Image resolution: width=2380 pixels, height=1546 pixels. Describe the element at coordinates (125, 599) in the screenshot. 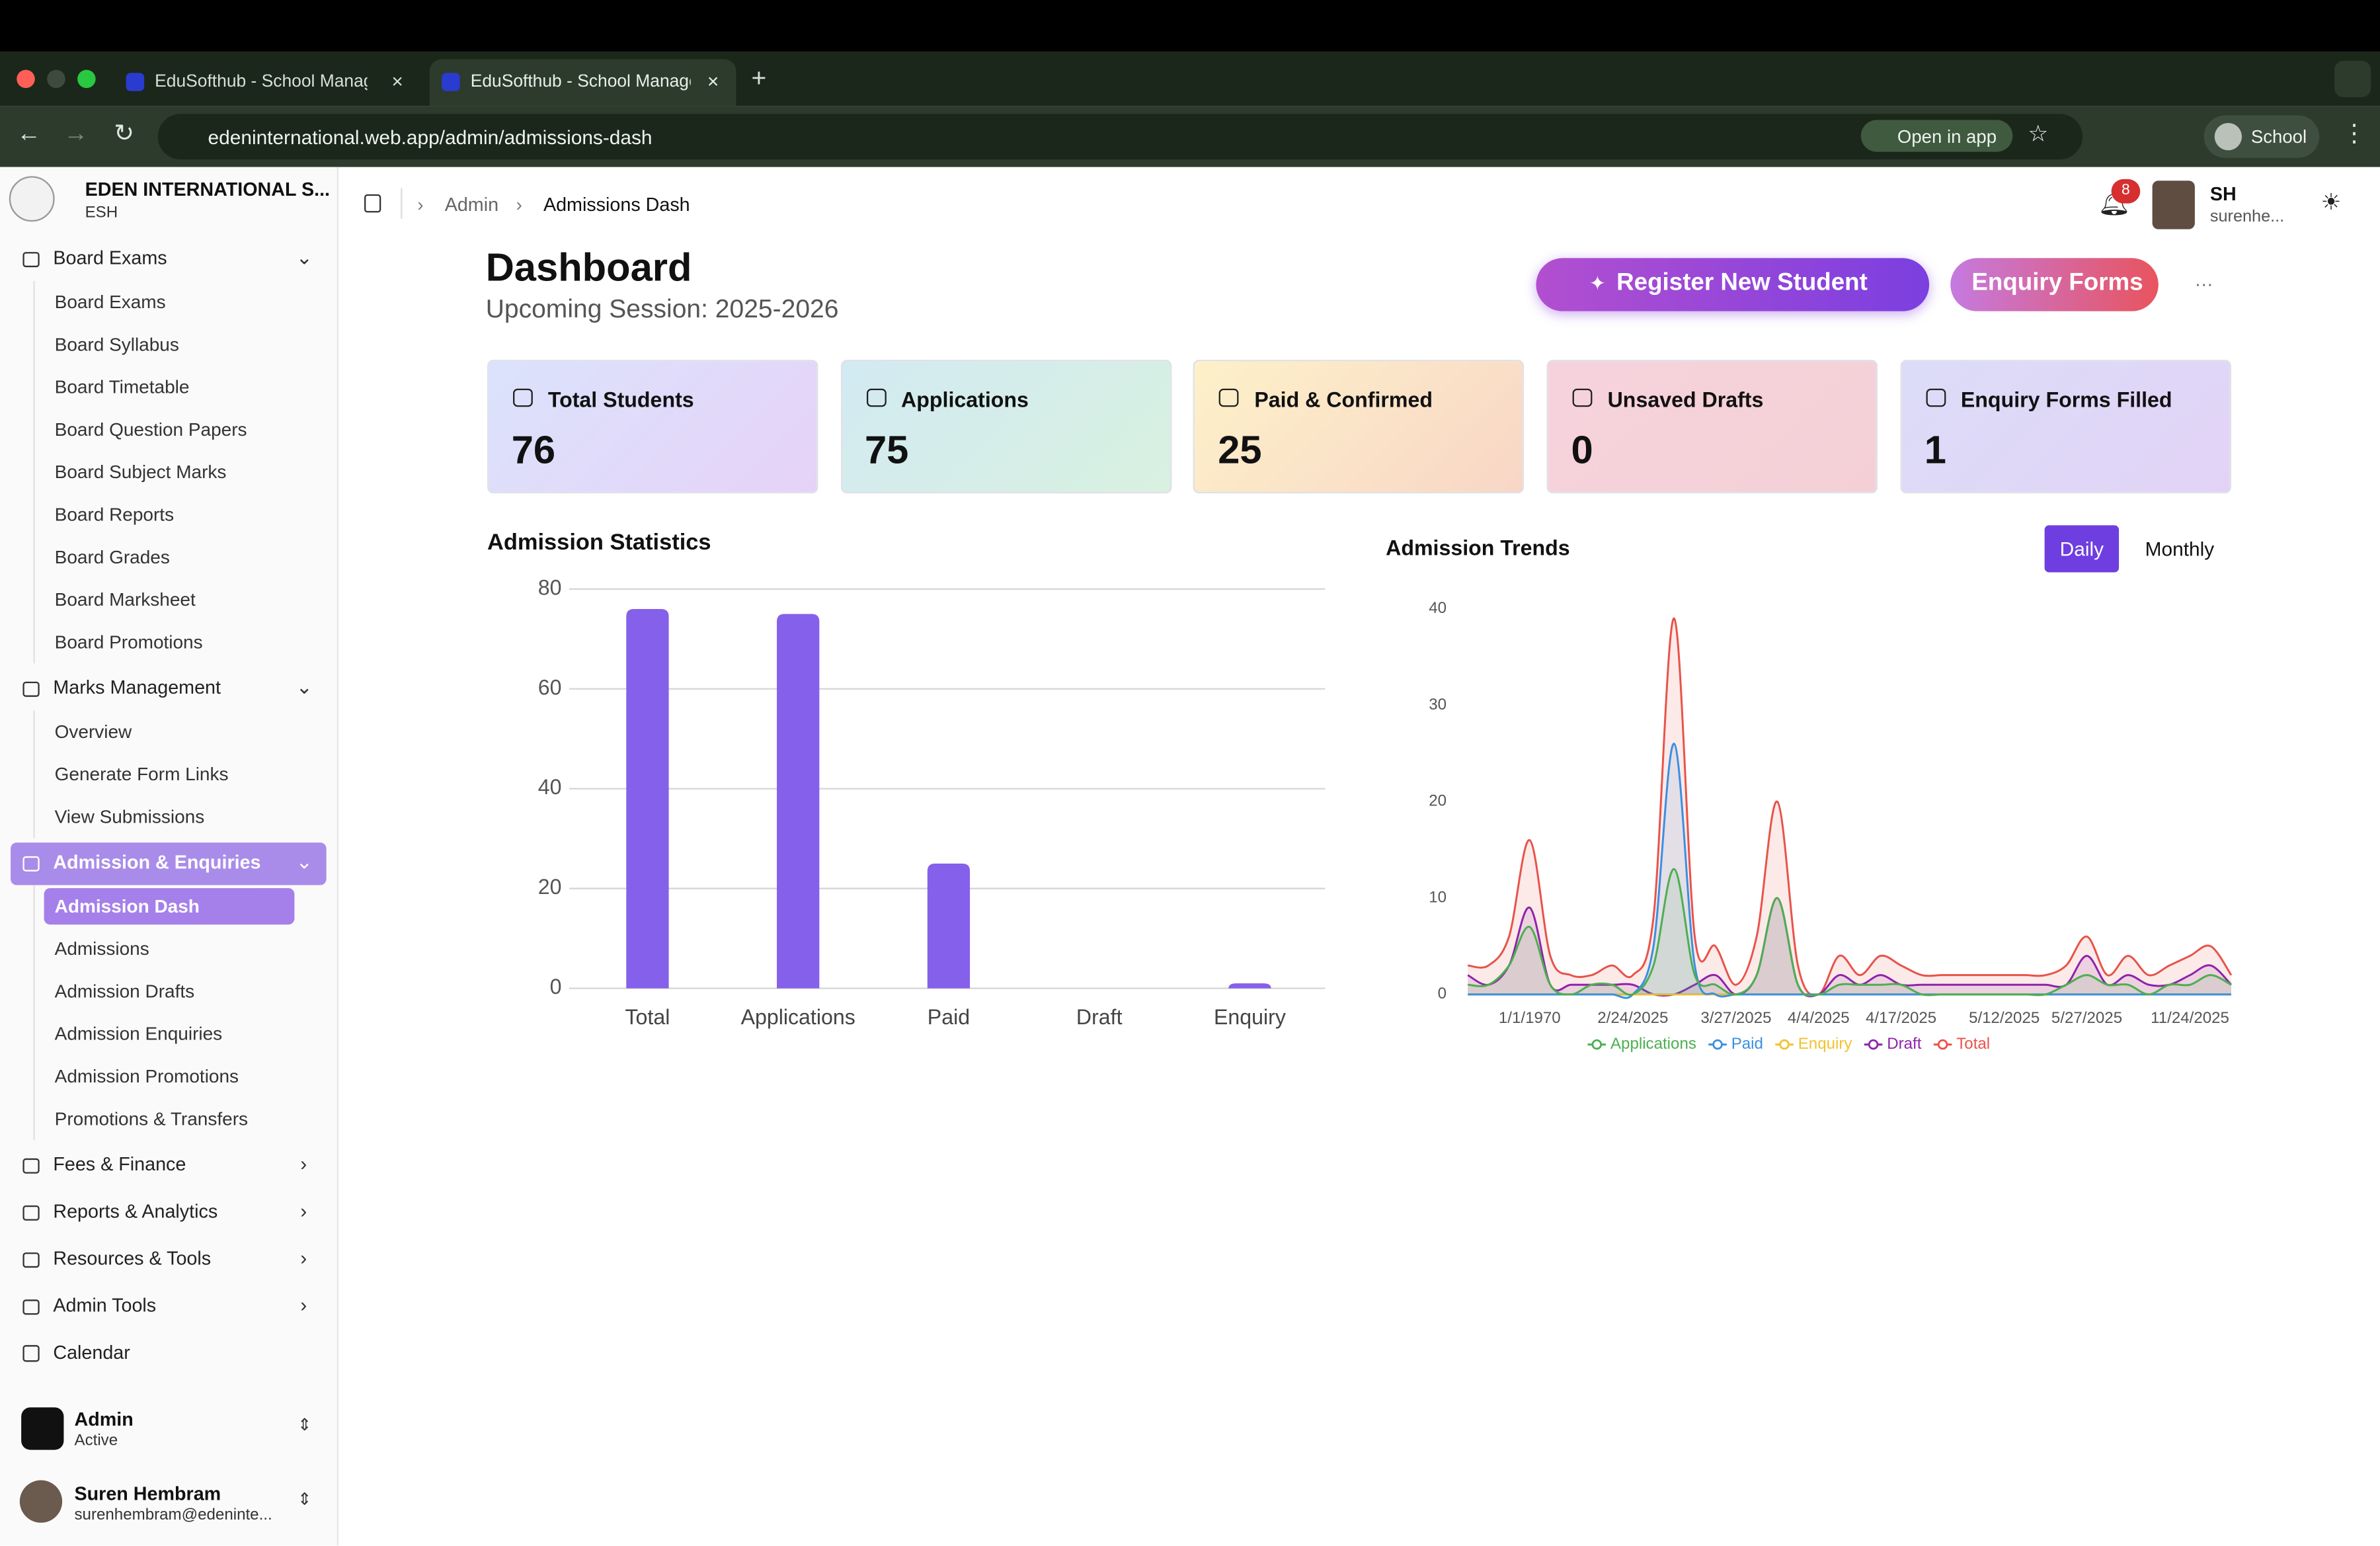

I see `nav-item: Board Marksheet` at that location.